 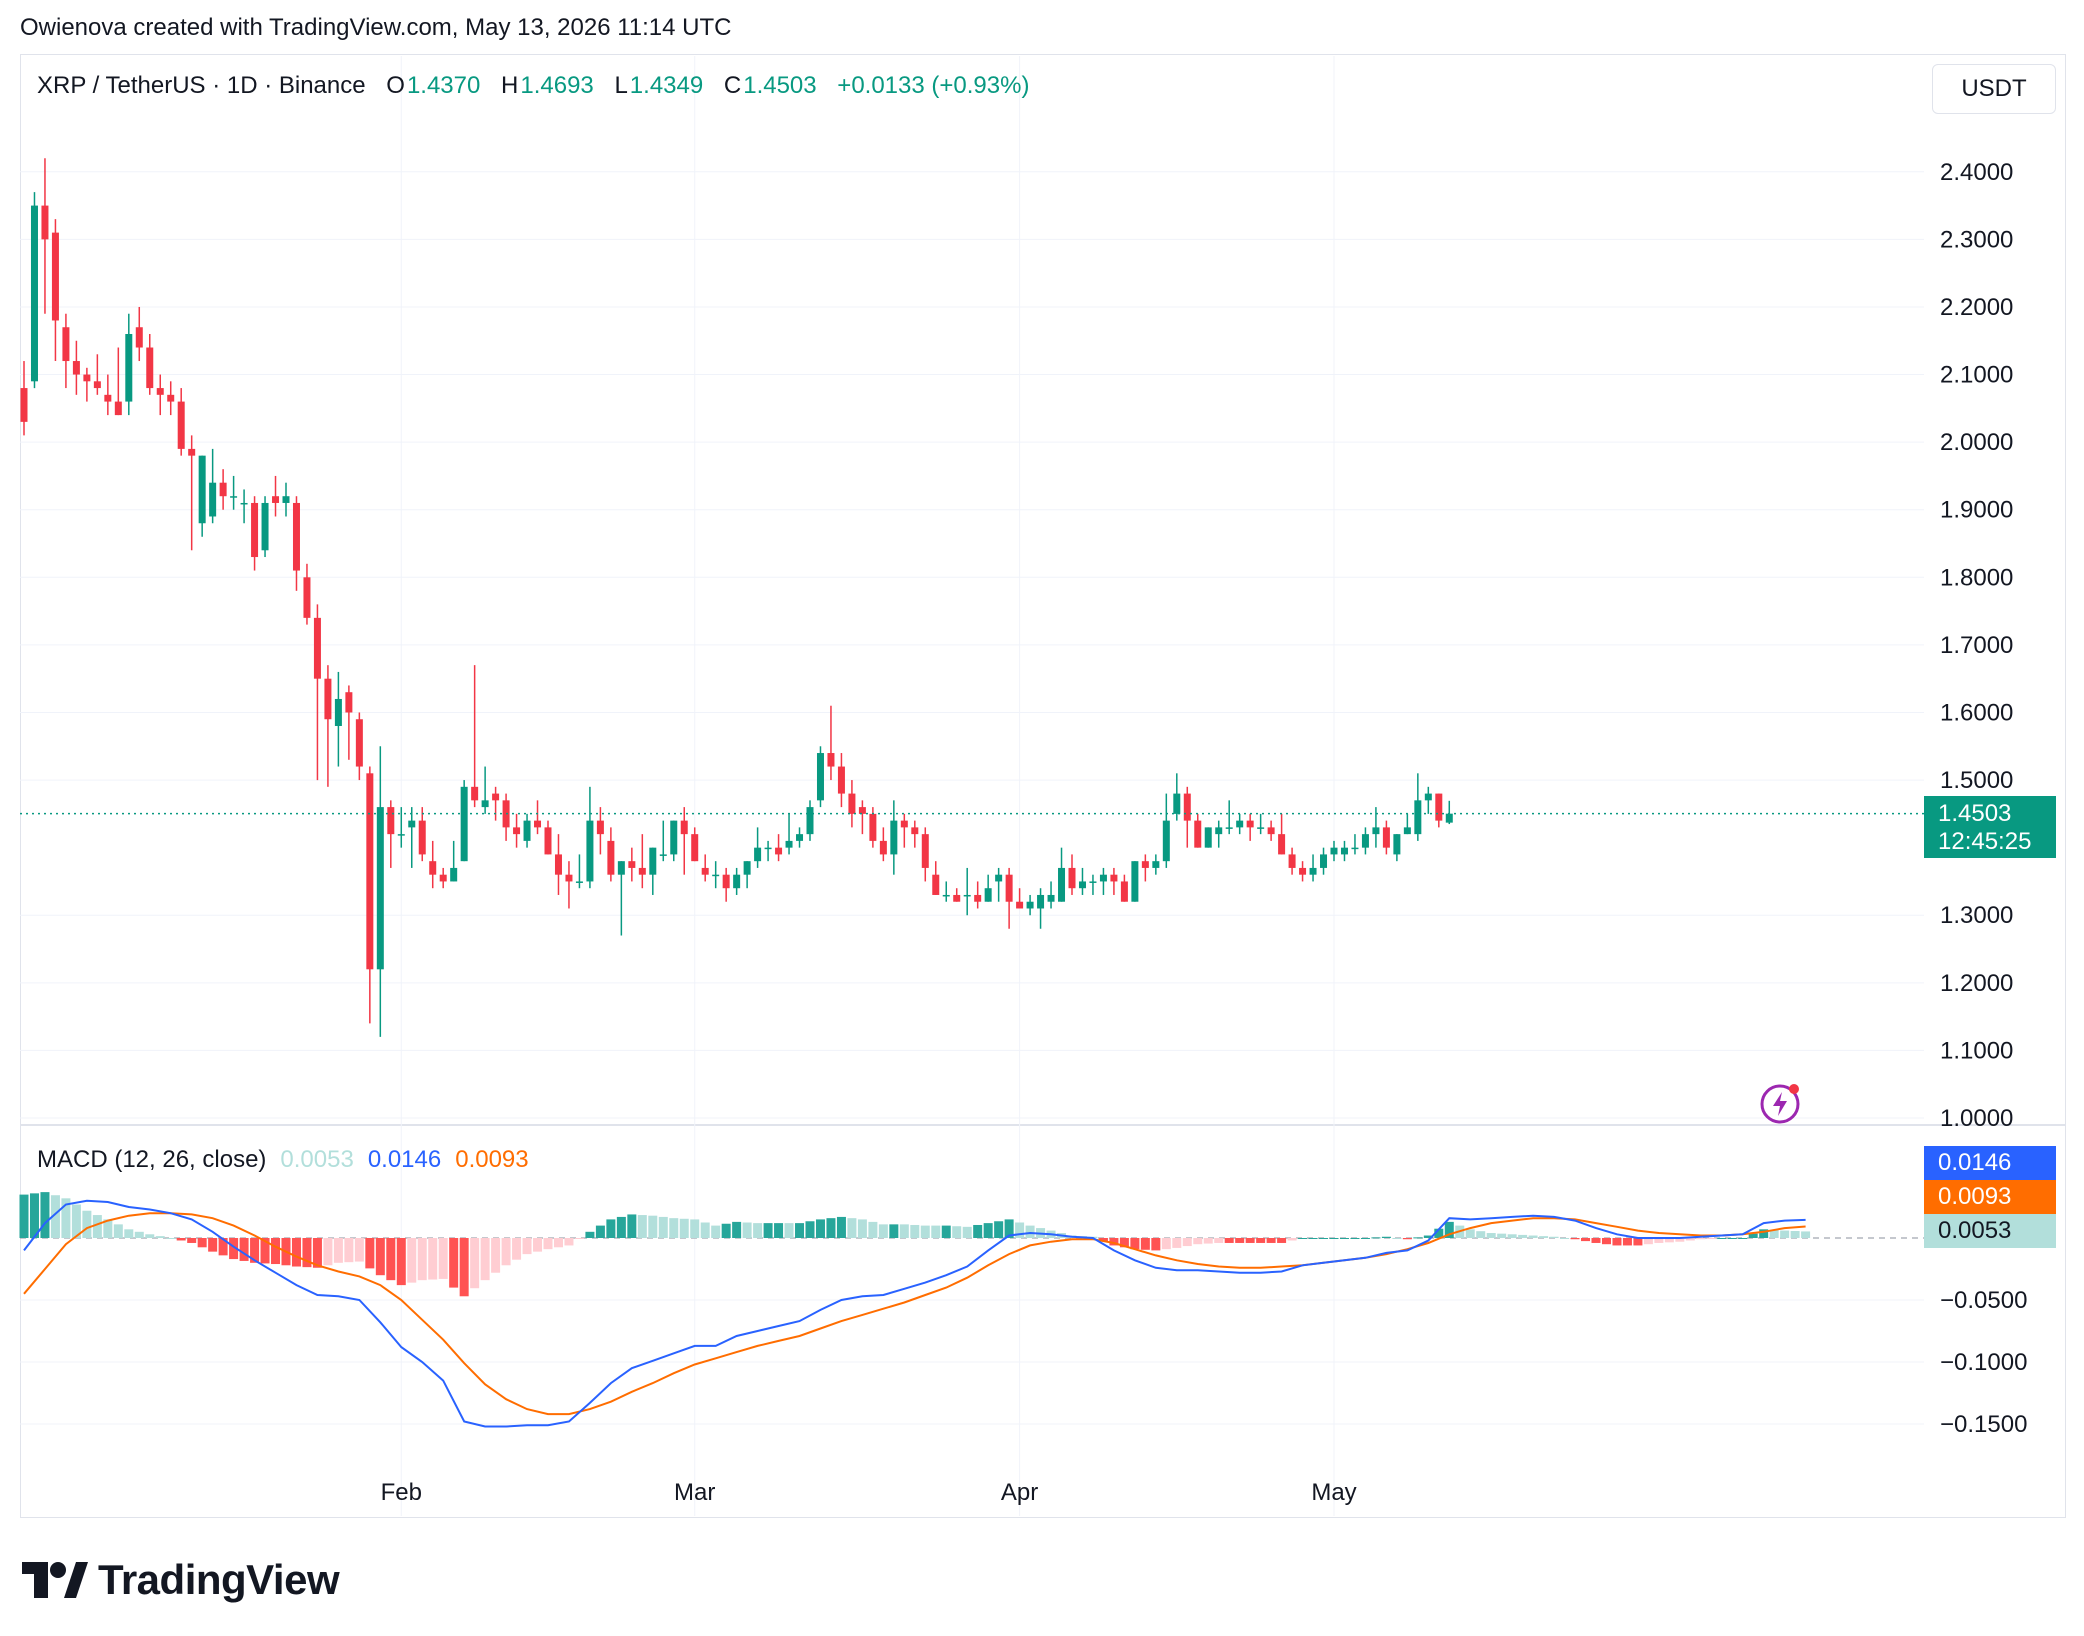 What do you see at coordinates (290, 1160) in the screenshot?
I see `macd-legend: MACD (12, 26, close) 0.0053 0.0146 0.0093` at bounding box center [290, 1160].